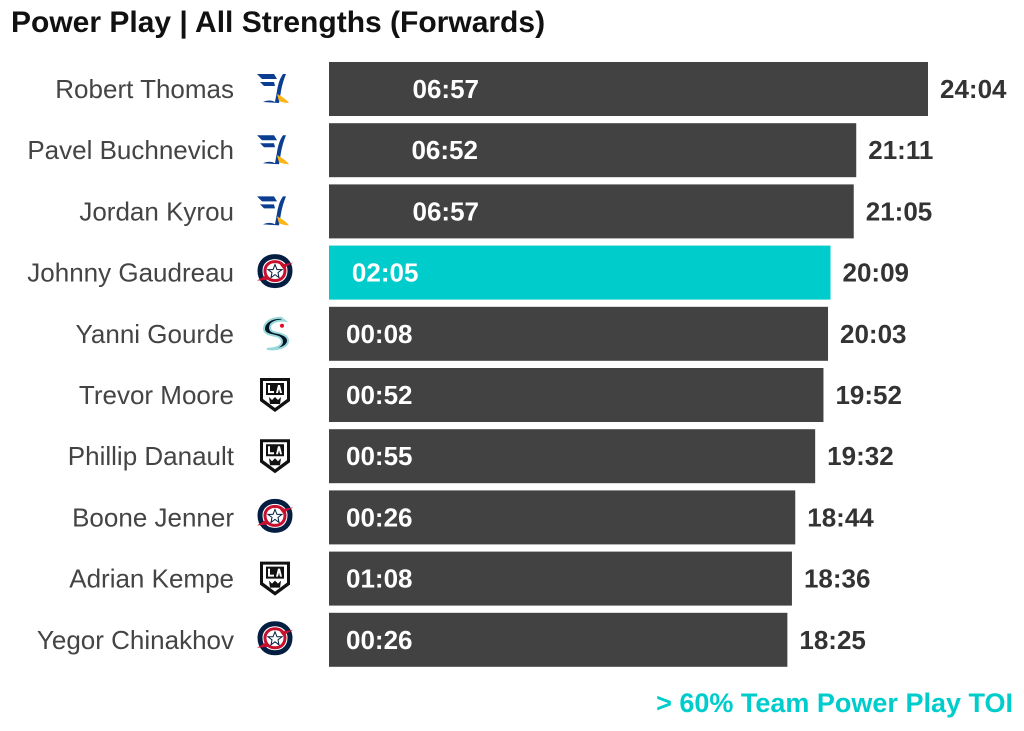  I want to click on bar-row: Phillip Danault 00:55 19:32, so click(481, 456).